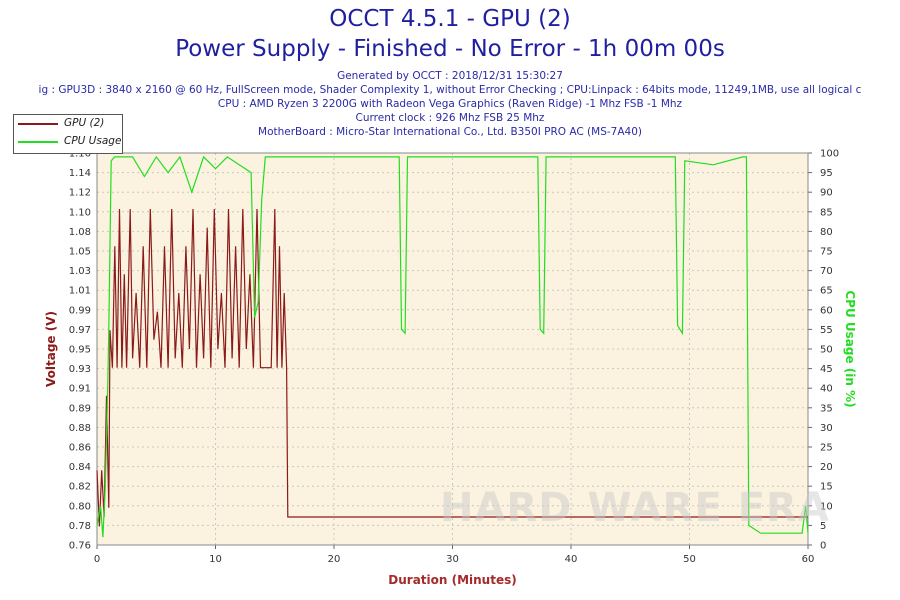 The width and height of the screenshot is (900, 600). Describe the element at coordinates (80, 271) in the screenshot. I see `y-left-tick-label: 1.03` at that location.